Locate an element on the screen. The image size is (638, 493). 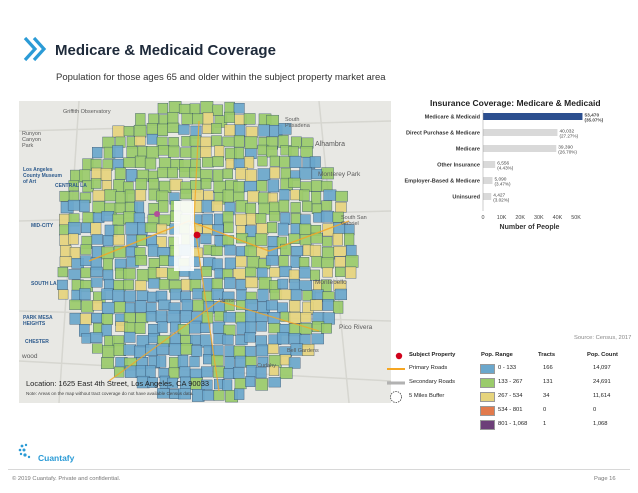
chart-tick-label: 30K is located at coordinates (539, 218).